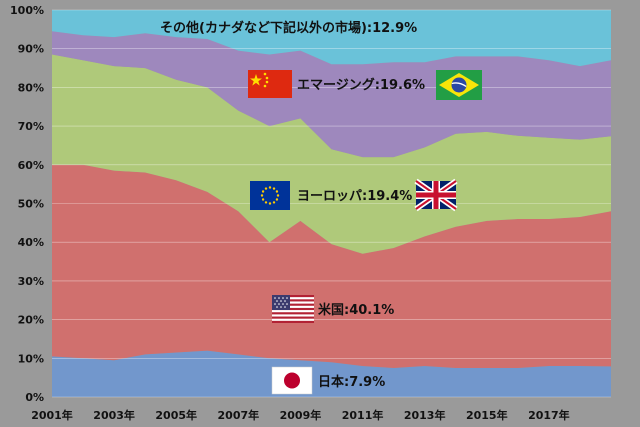 The height and width of the screenshot is (427, 640). What do you see at coordinates (31, 281) in the screenshot?
I see `y-tick-label: 30%` at bounding box center [31, 281].